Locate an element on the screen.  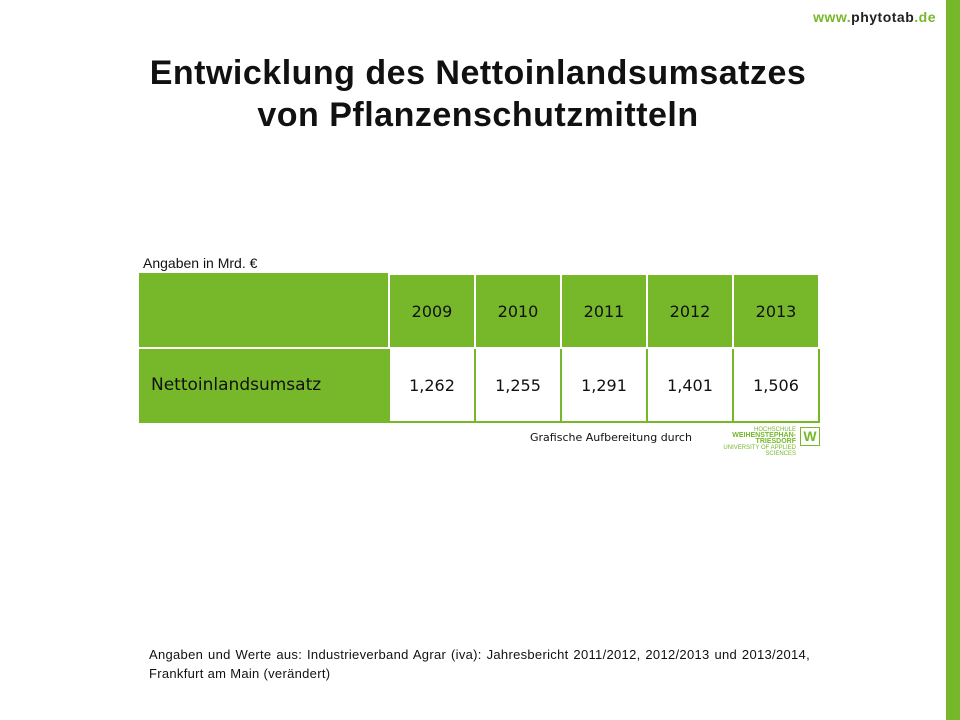
url-prefix: www. is located at coordinates (832, 17).